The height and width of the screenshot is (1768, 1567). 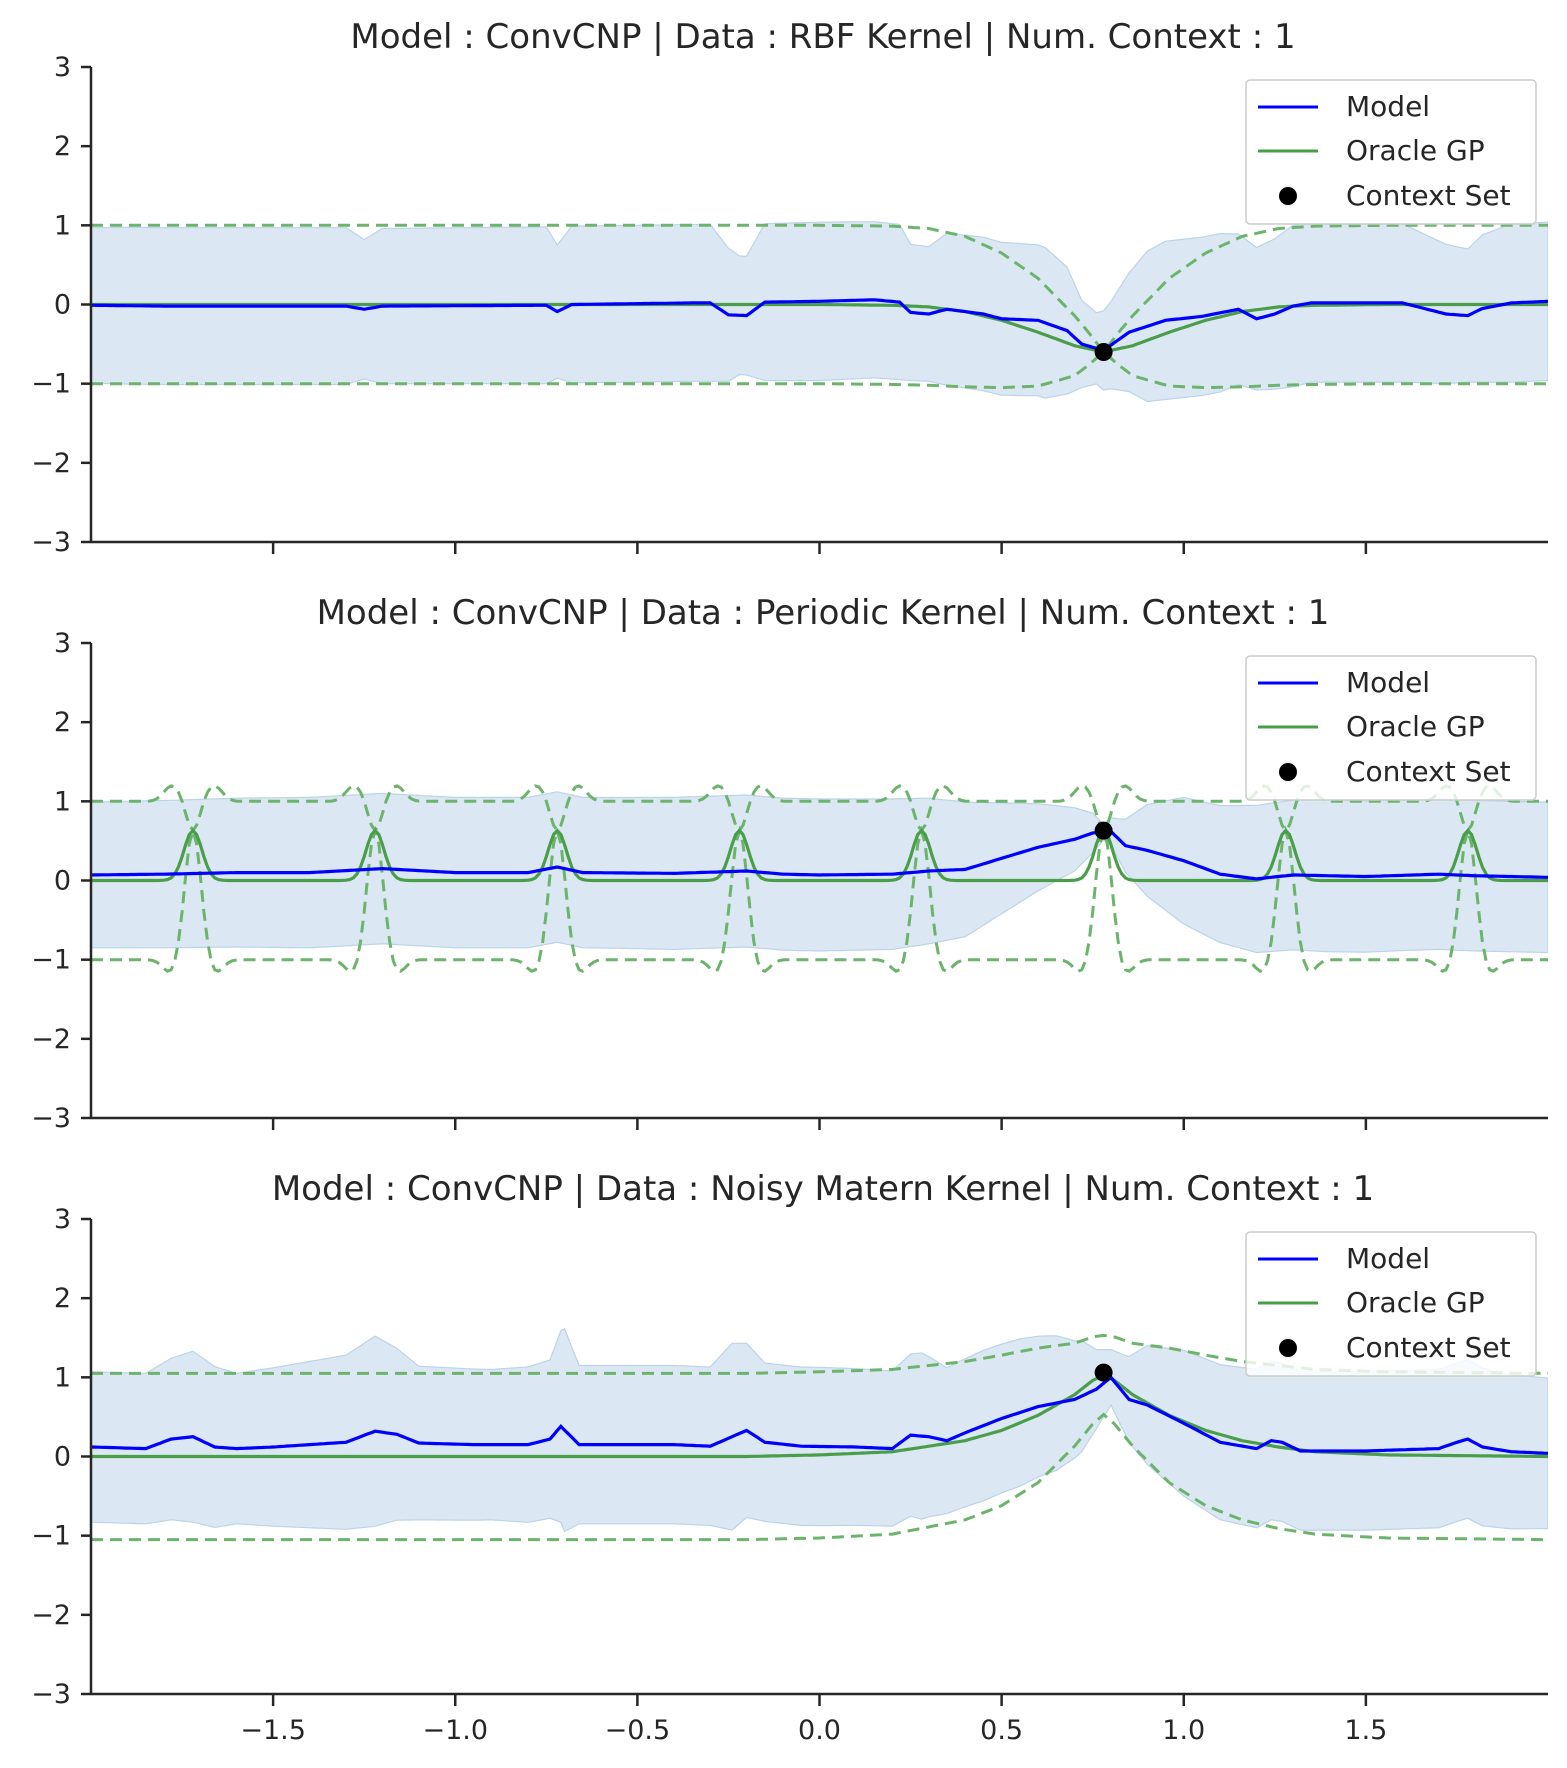 What do you see at coordinates (1183, 1730) in the screenshot?
I see `x-tick-label: 1.0` at bounding box center [1183, 1730].